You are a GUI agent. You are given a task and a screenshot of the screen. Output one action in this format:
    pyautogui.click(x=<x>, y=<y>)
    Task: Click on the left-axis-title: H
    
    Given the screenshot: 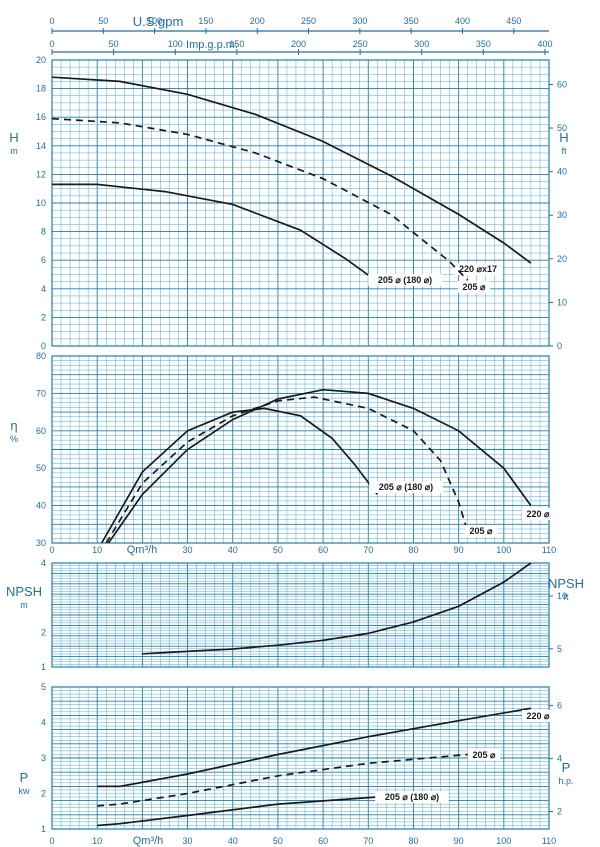 What is the action you would take?
    pyautogui.click(x=13, y=137)
    